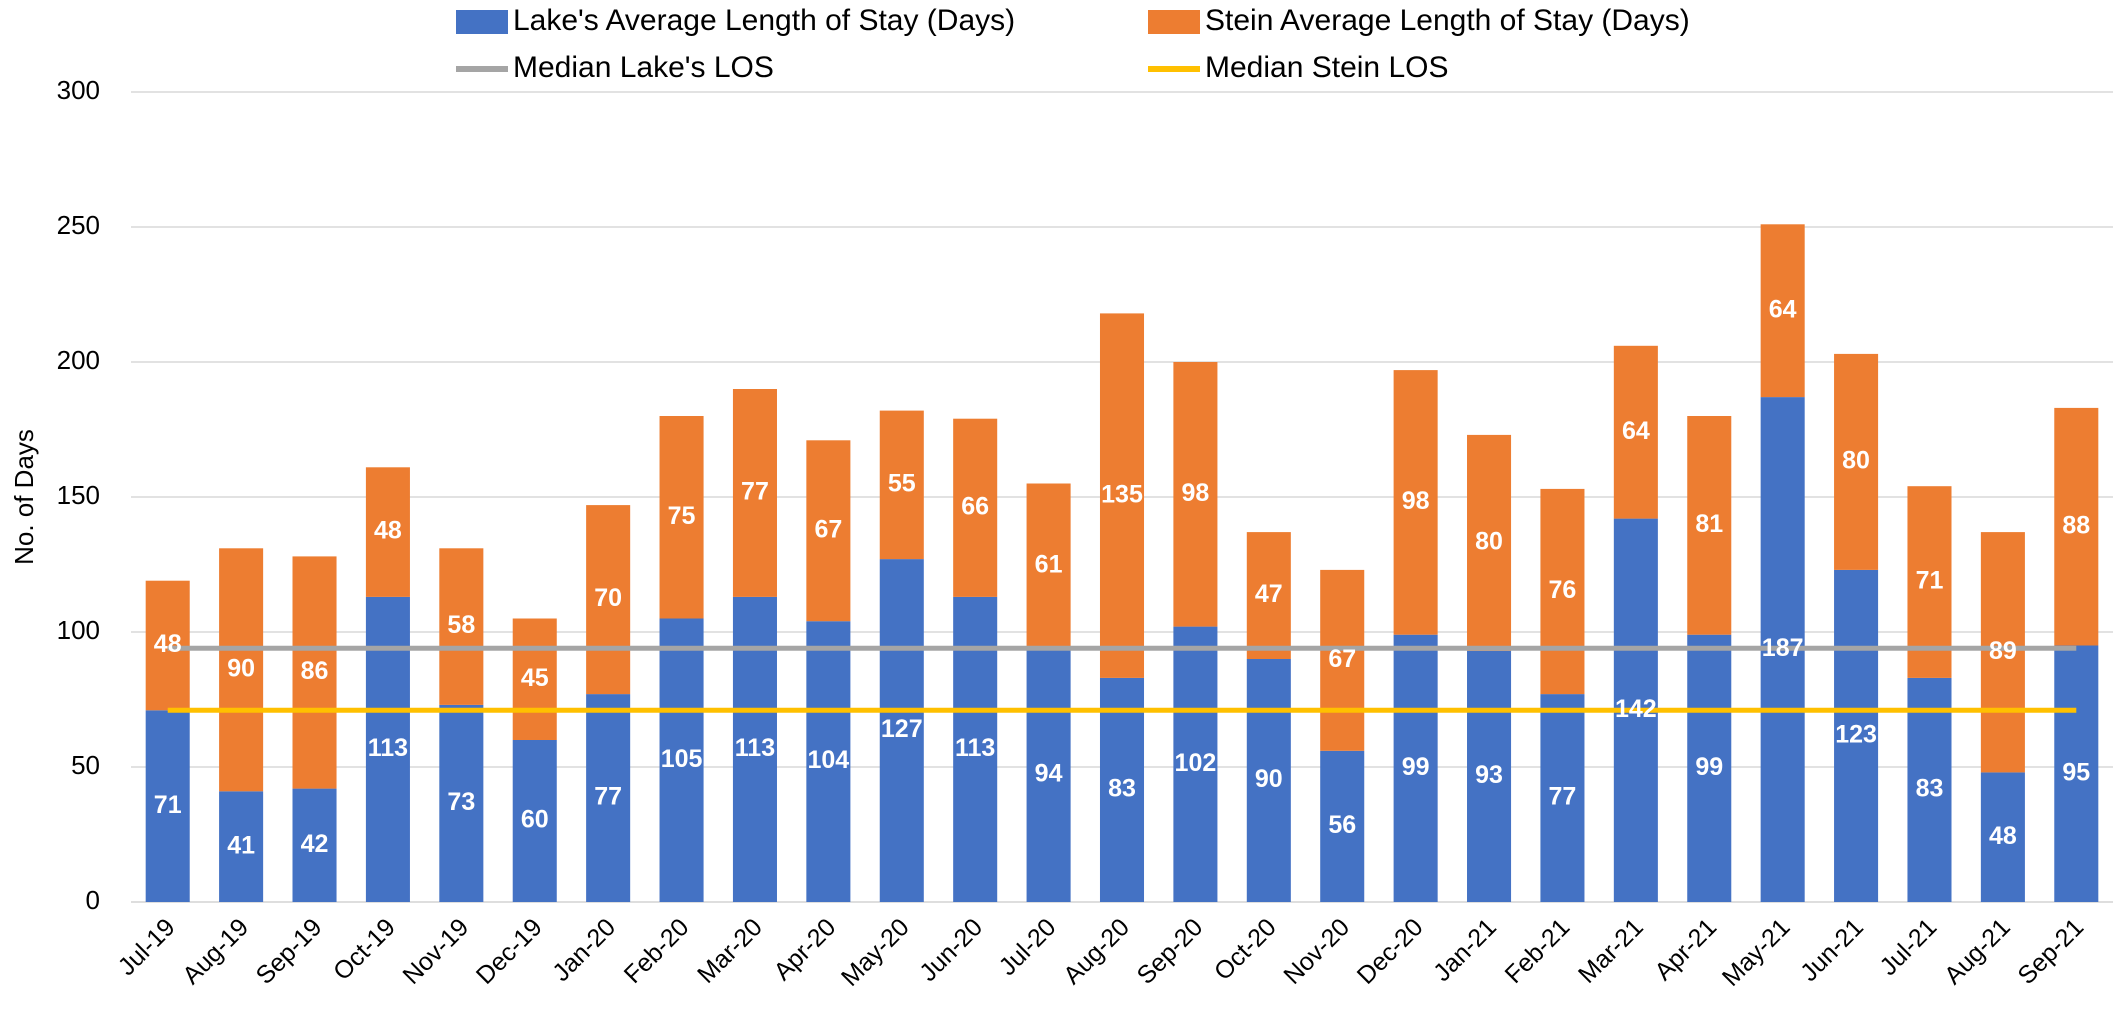 The height and width of the screenshot is (1014, 2118). What do you see at coordinates (1447, 20) in the screenshot?
I see `legend-label: Stein Average Length of Stay (Days)` at bounding box center [1447, 20].